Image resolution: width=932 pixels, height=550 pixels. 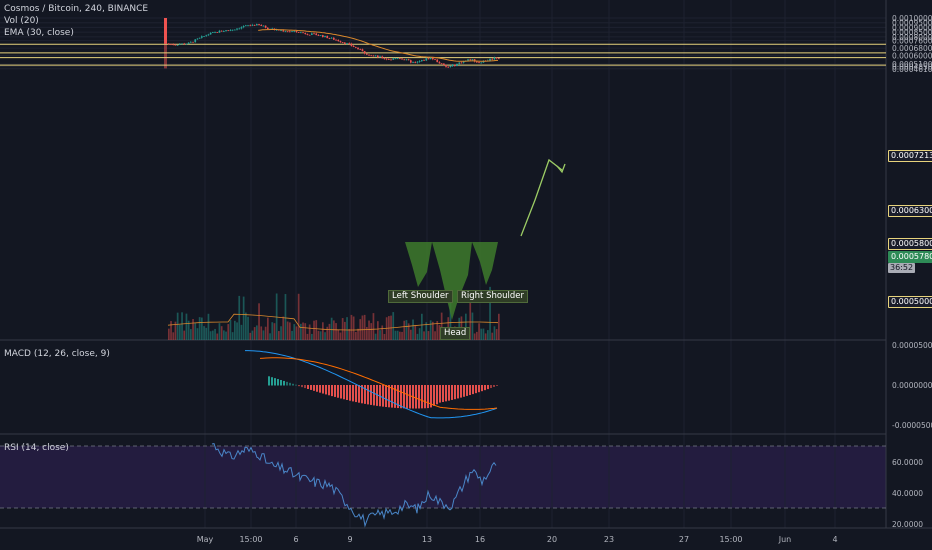 What do you see at coordinates (354, 485) in the screenshot?
I see `rsi-line` at bounding box center [354, 485].